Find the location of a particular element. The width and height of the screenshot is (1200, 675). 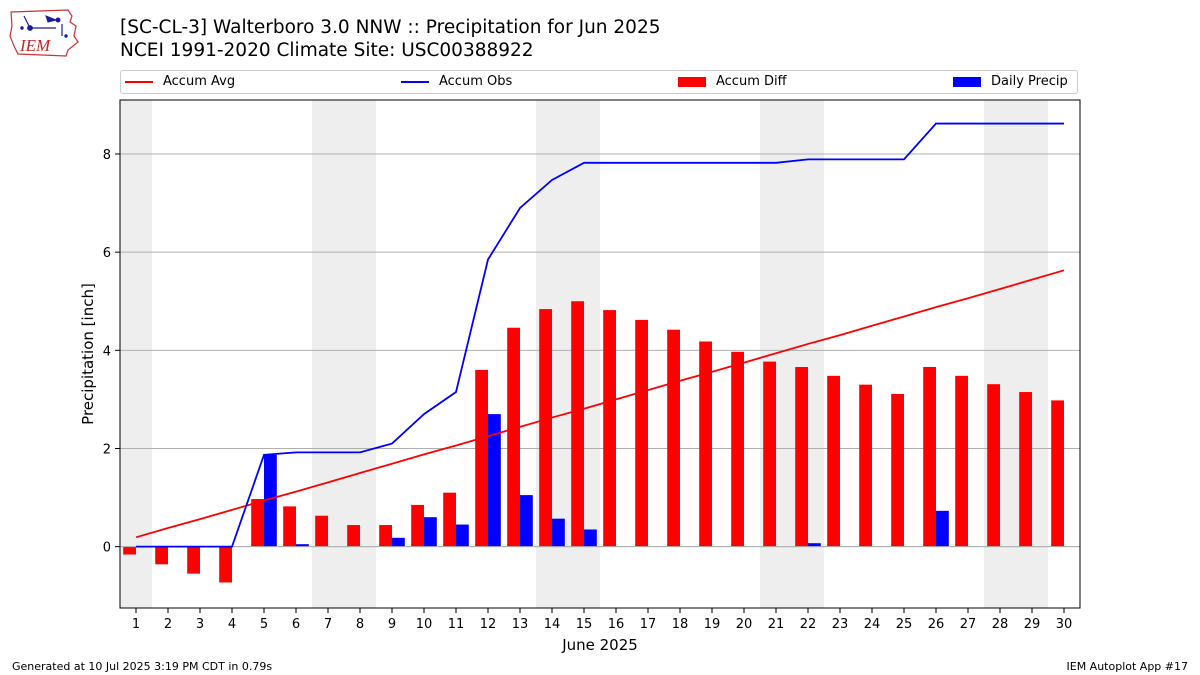

x-tick-label-4: 4 is located at coordinates (232, 624).